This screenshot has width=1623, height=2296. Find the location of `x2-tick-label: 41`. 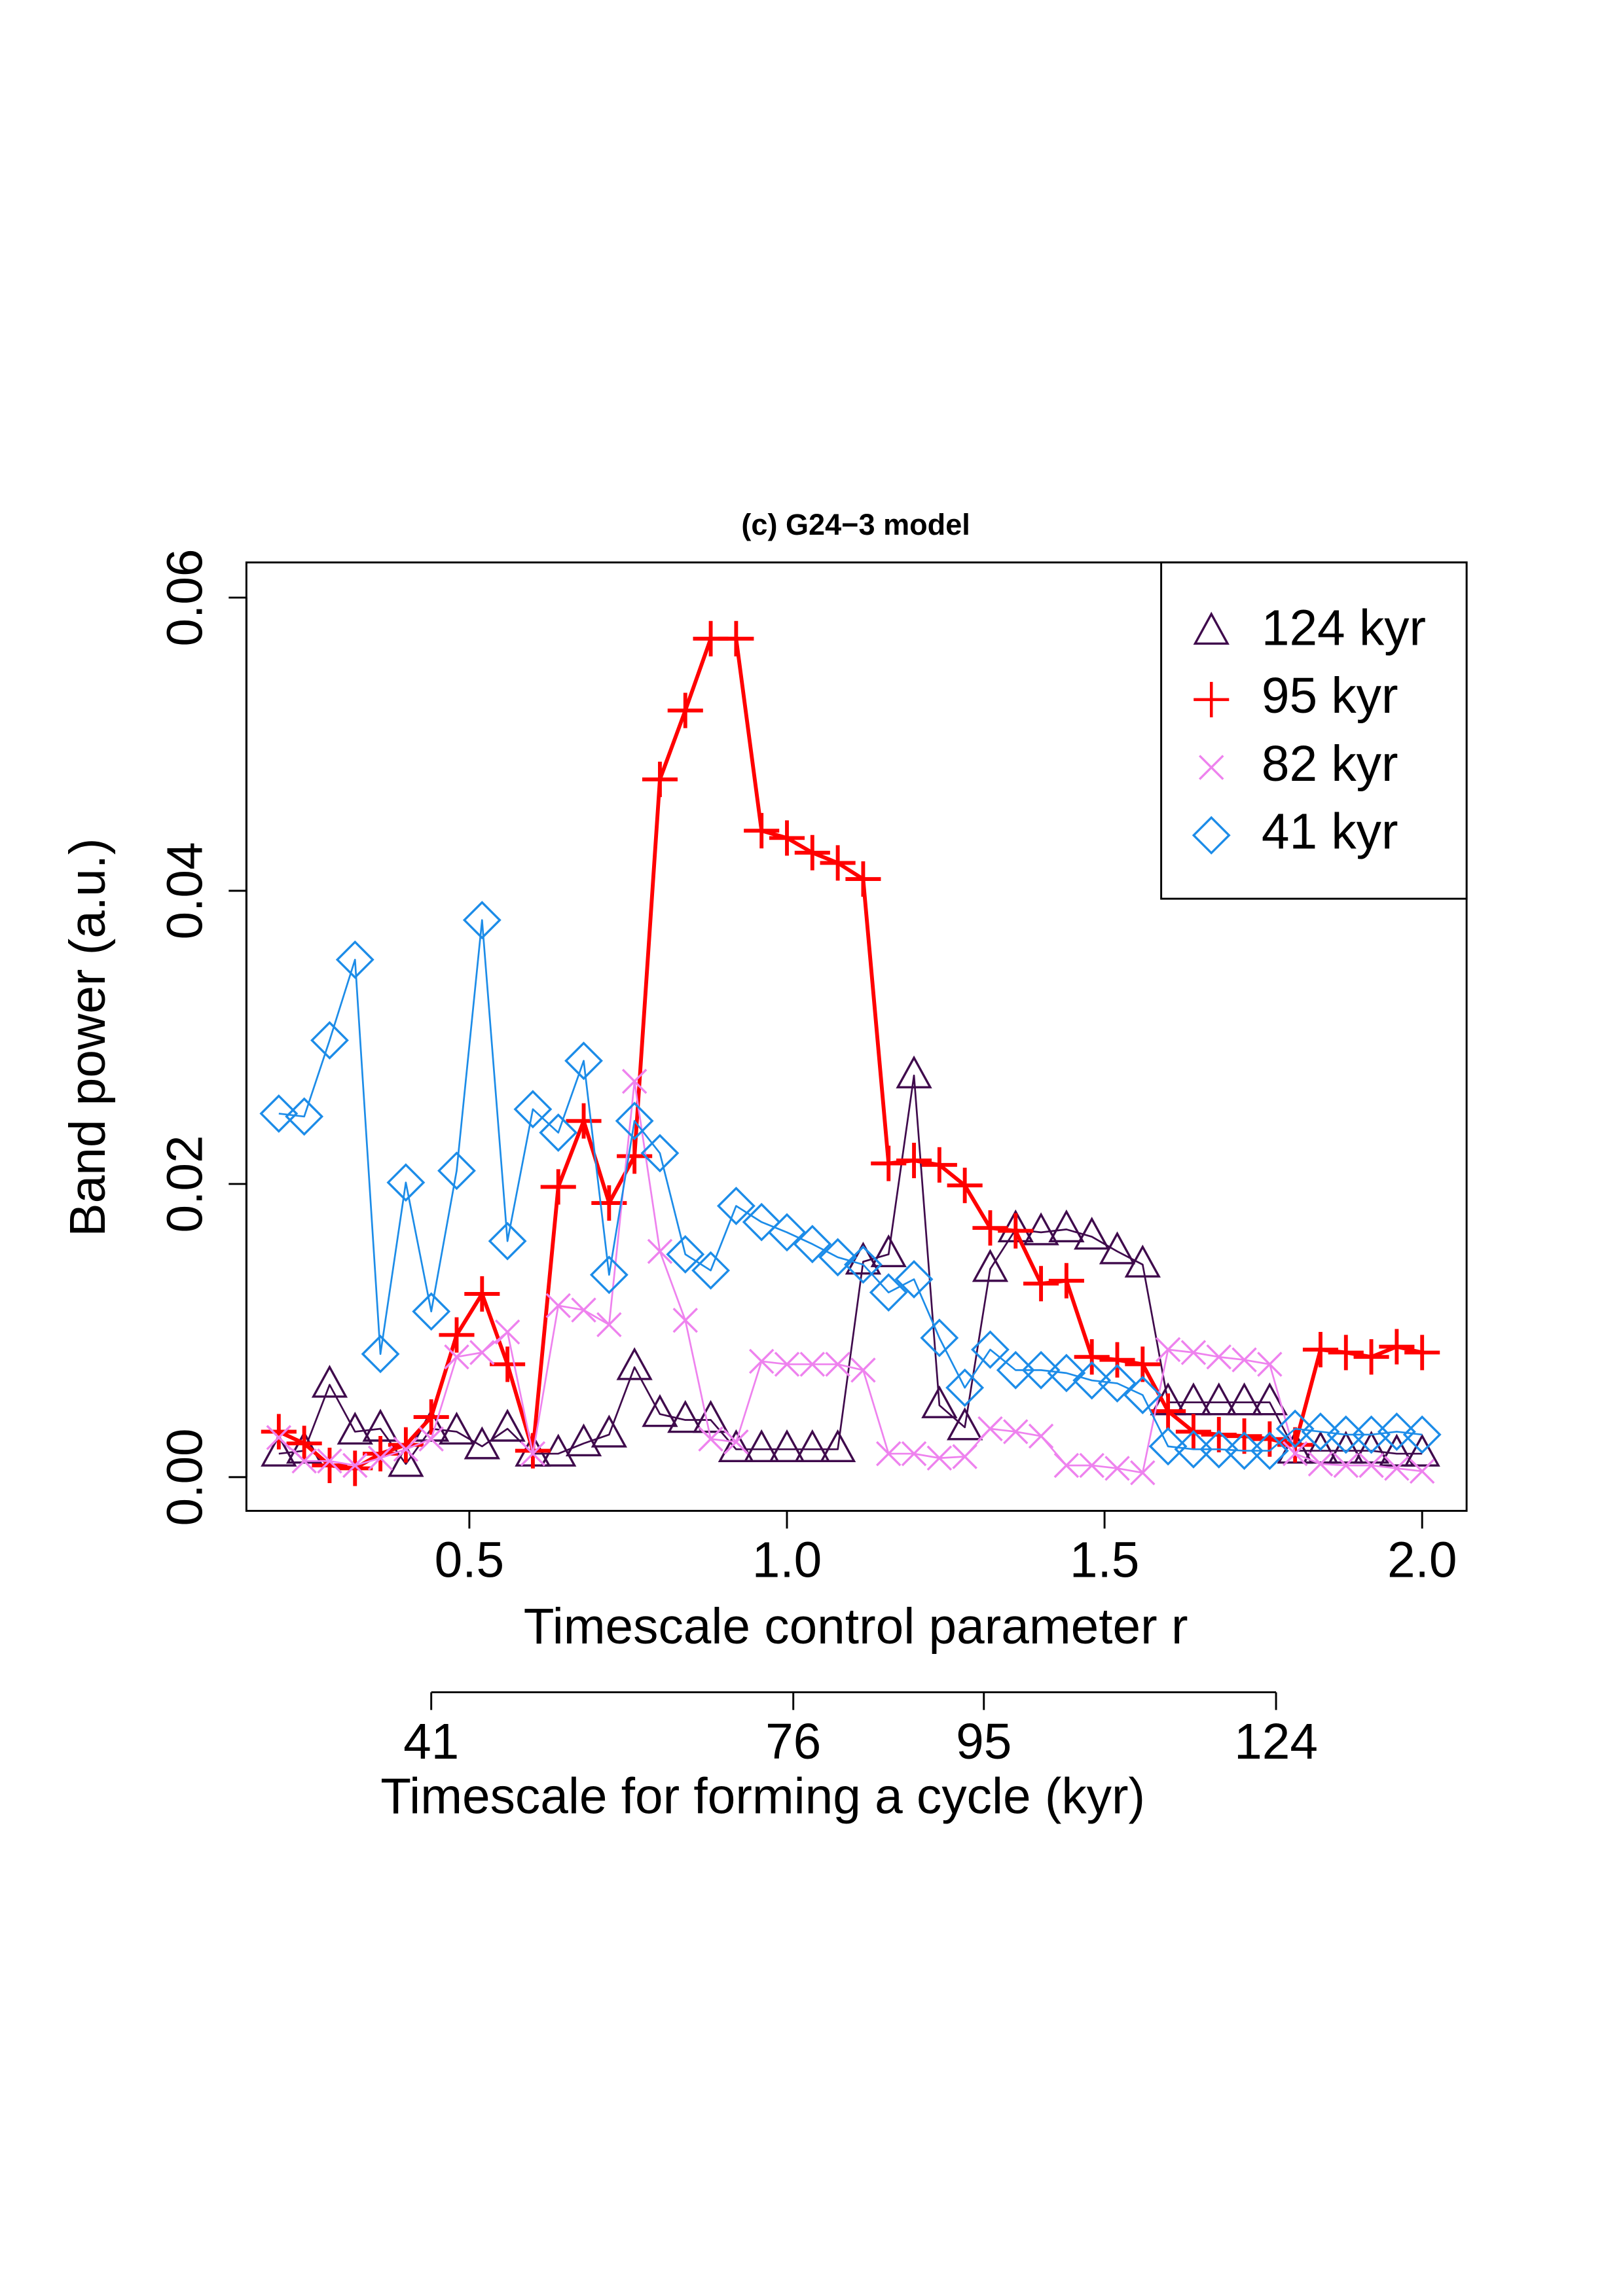

x2-tick-label: 41 is located at coordinates (431, 1742).